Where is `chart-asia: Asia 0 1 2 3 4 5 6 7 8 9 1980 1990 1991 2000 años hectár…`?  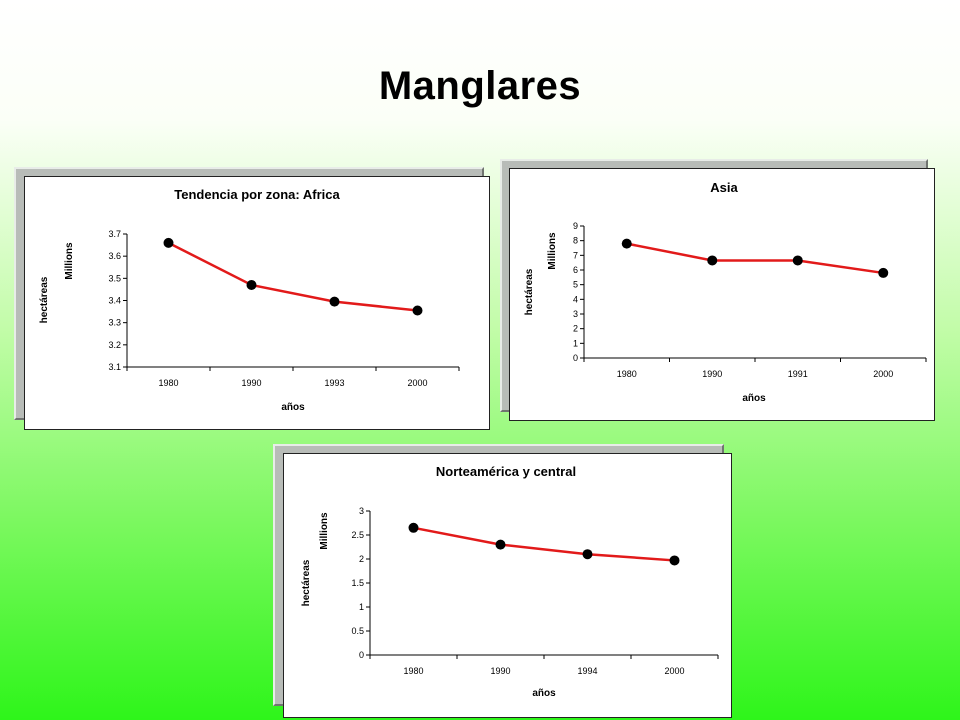
chart-asia: Asia 0 1 2 3 4 5 6 7 8 9 1980 1990 1991 2000 años hectár… is located at coordinates (725, 292).